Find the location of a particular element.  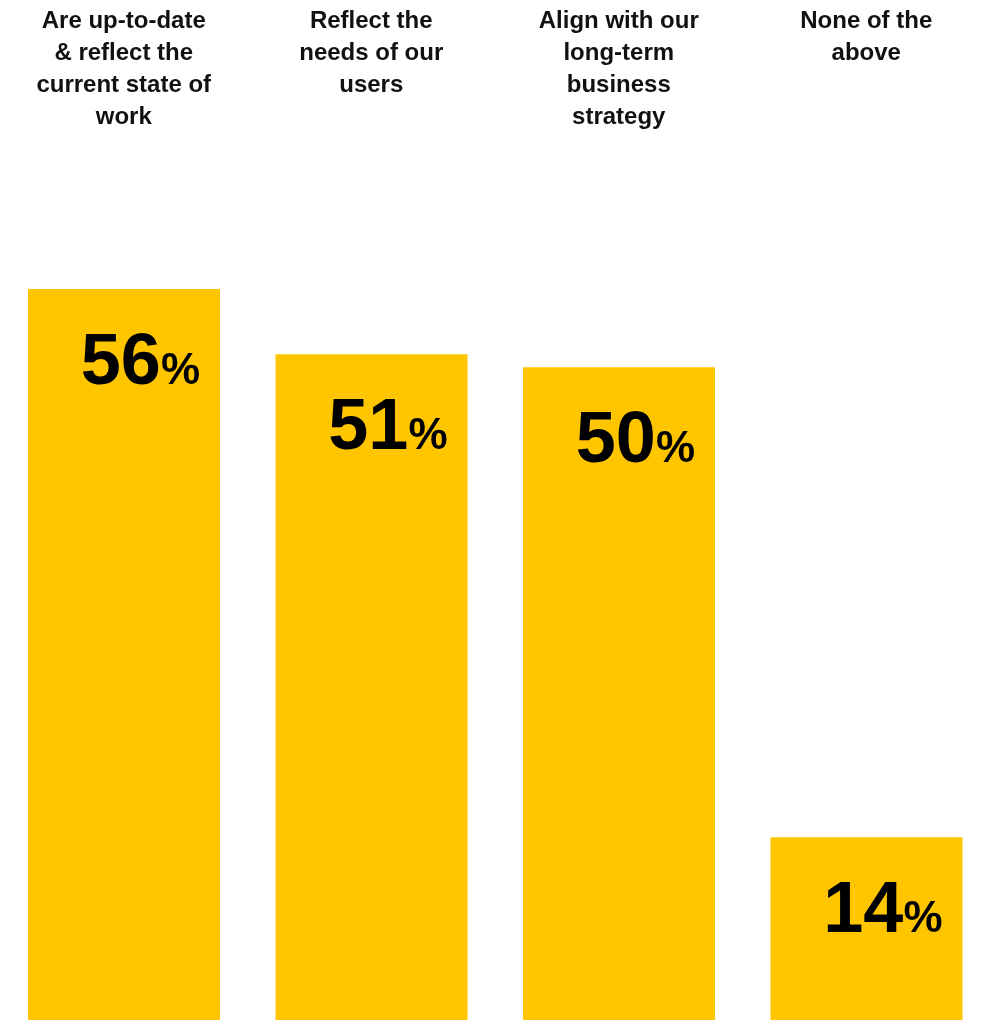

x-tick-label: Are up-to-date & reflect the current state of work is located at coordinates (124, 67).